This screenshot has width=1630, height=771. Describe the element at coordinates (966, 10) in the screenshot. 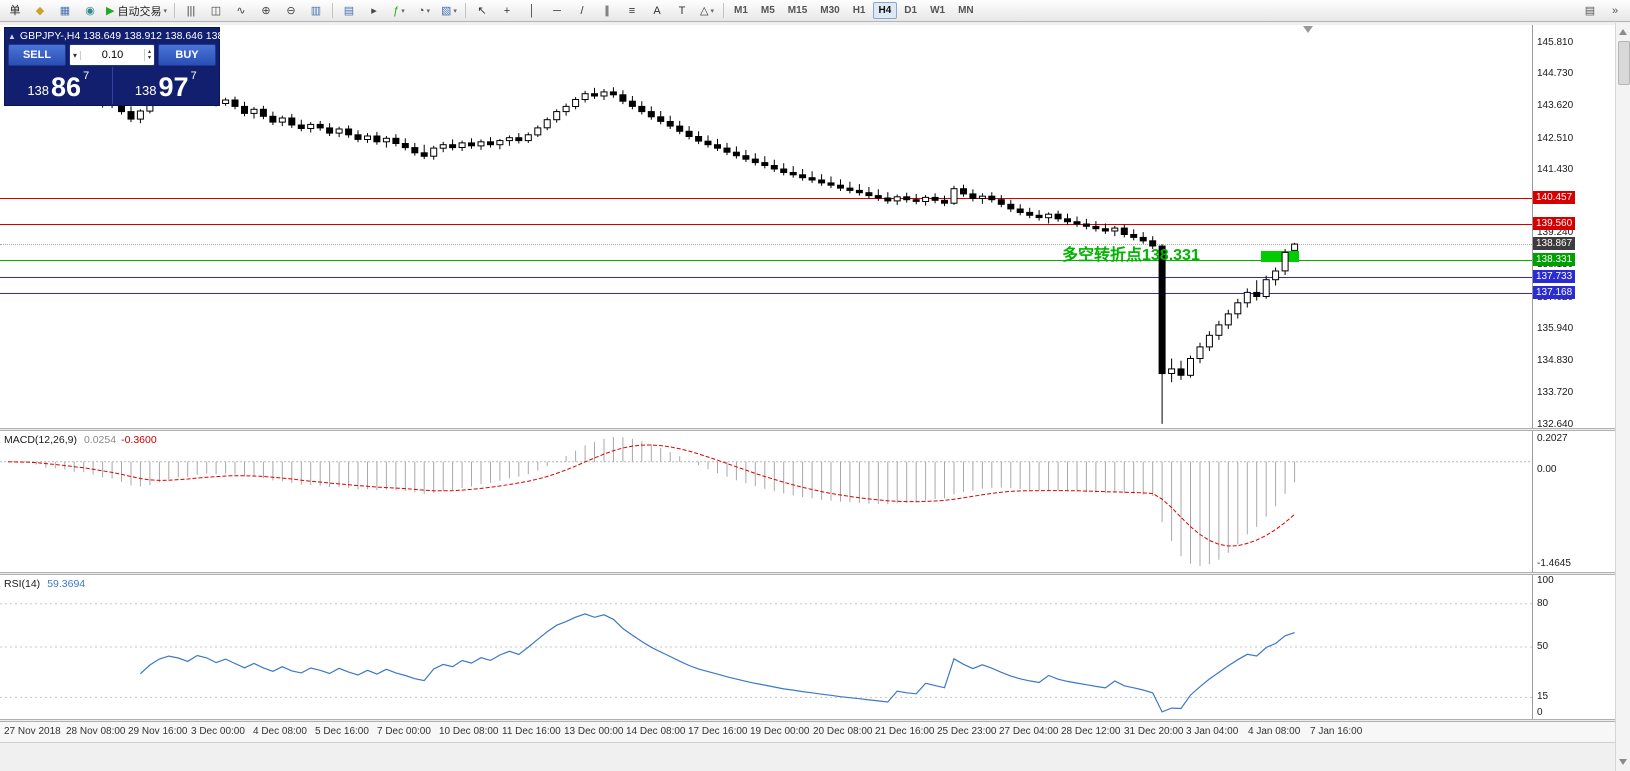

I see `timeframe-mn-button: MN` at that location.